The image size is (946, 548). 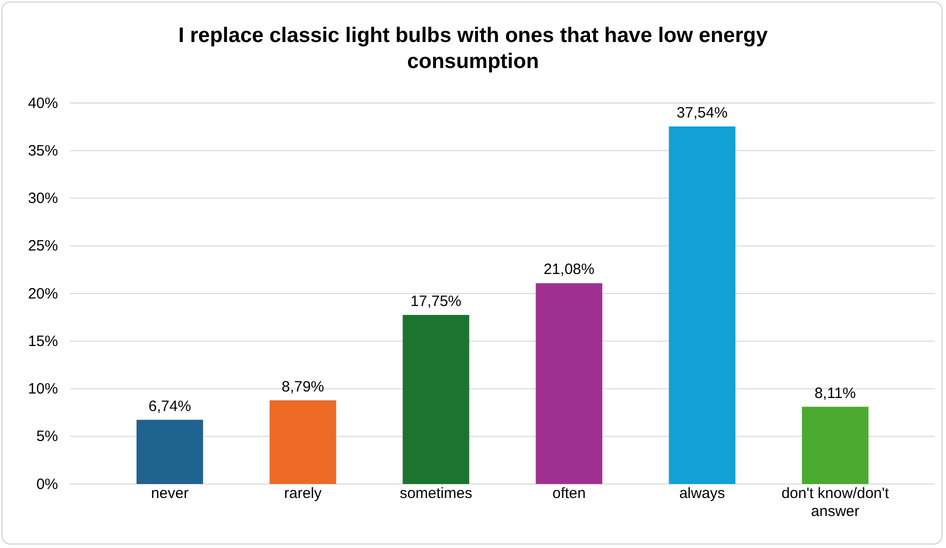 What do you see at coordinates (43, 341) in the screenshot?
I see `y-tick-label: 15%` at bounding box center [43, 341].